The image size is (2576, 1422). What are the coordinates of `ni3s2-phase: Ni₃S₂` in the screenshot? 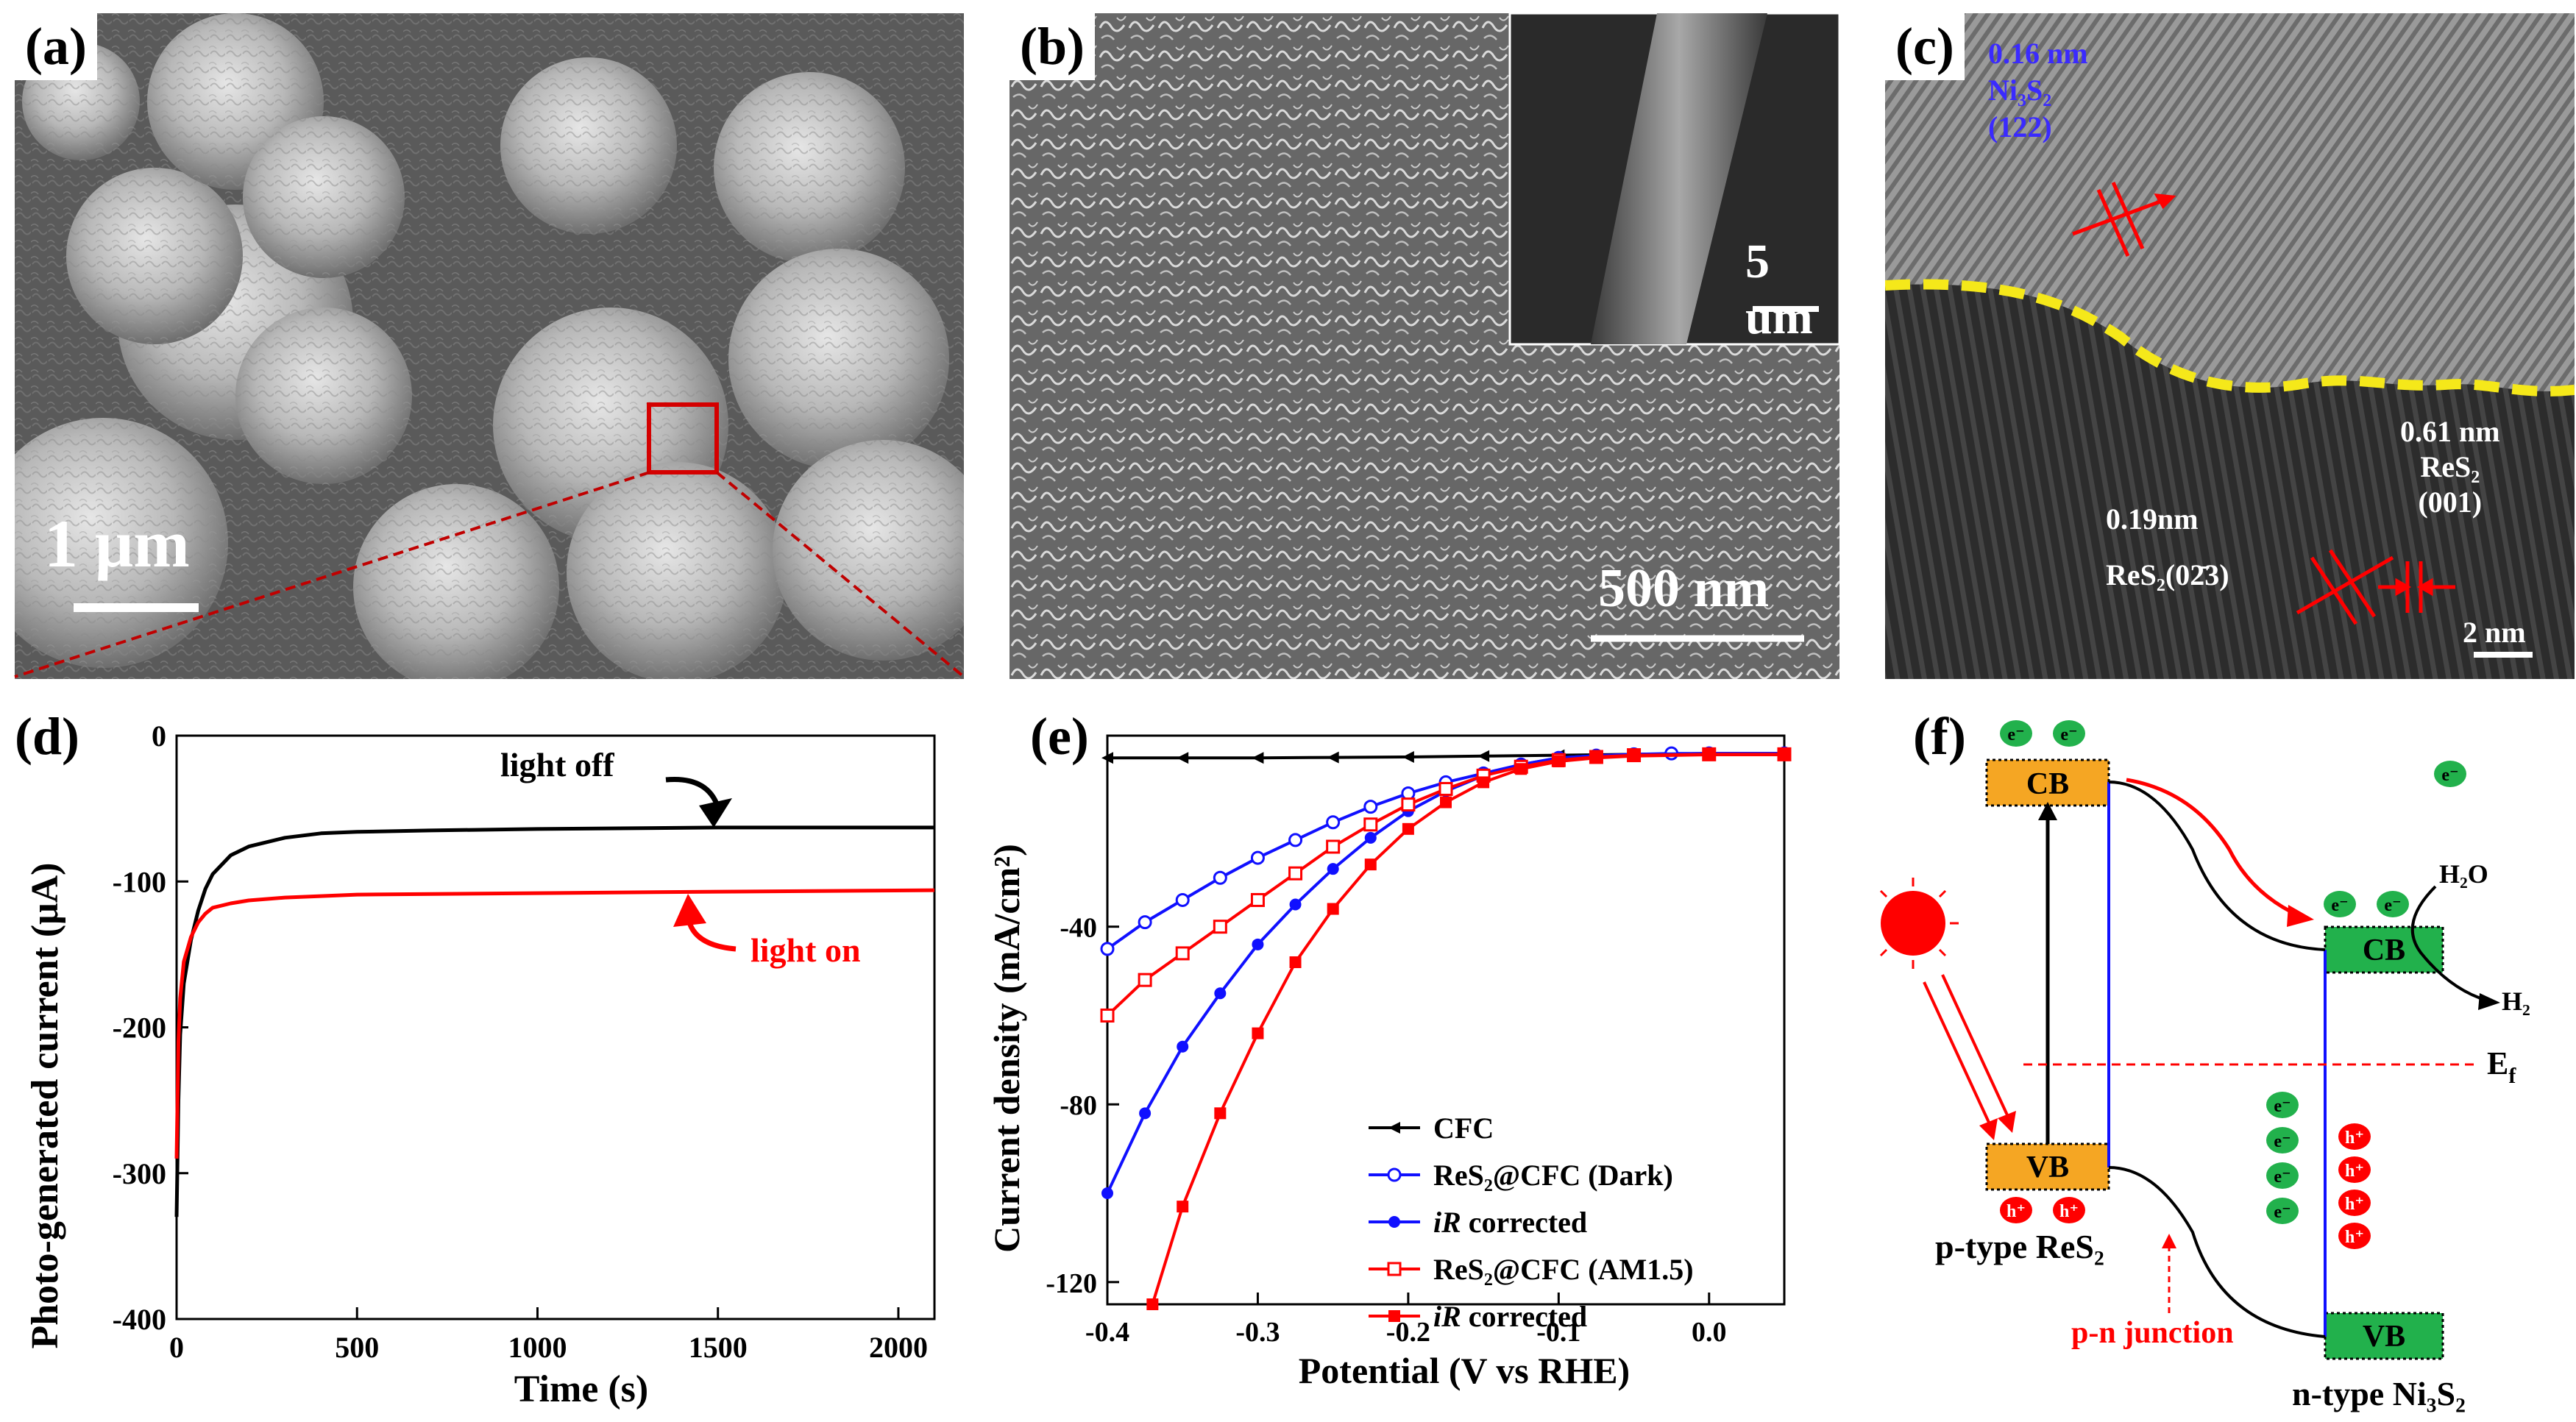 It's located at (2020, 91).